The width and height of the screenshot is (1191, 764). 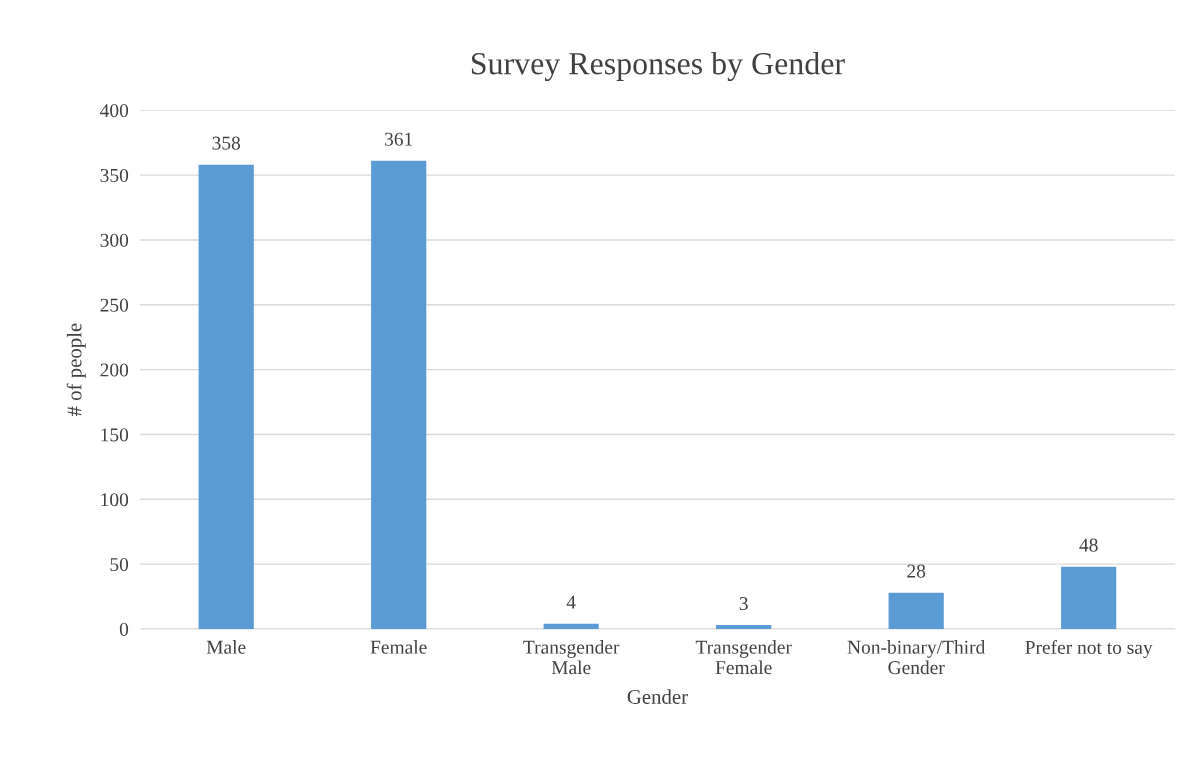 I want to click on data-label: 28, so click(x=916, y=571).